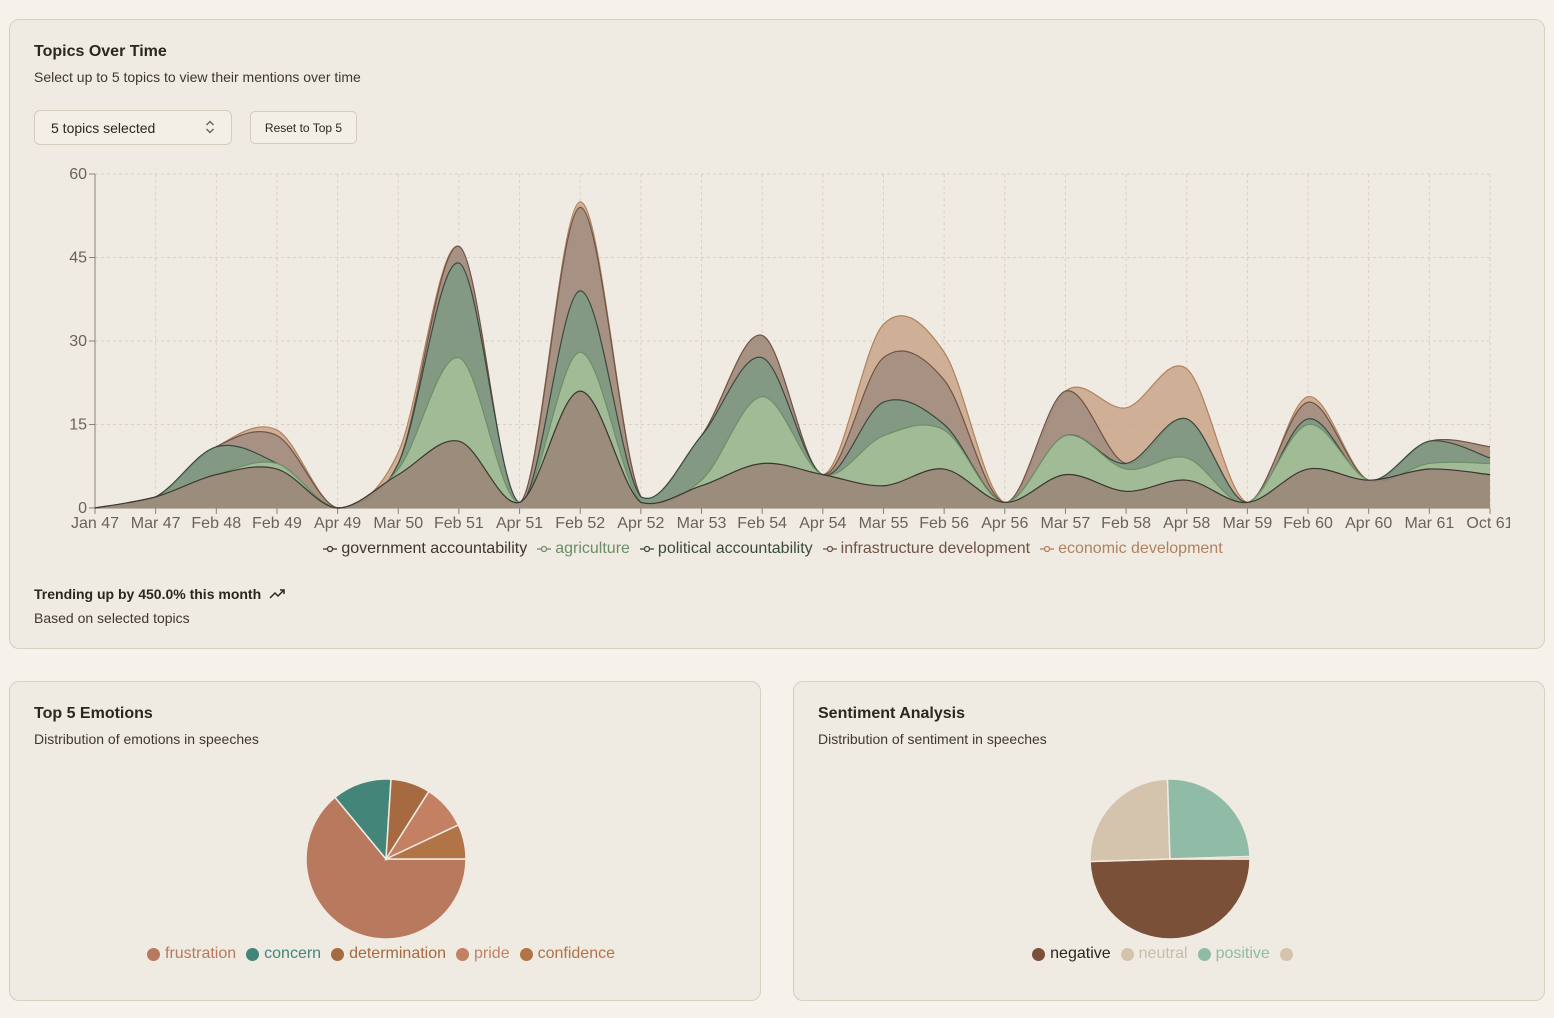 This screenshot has width=1554, height=1018. I want to click on chevron-up-down-icon, so click(210, 127).